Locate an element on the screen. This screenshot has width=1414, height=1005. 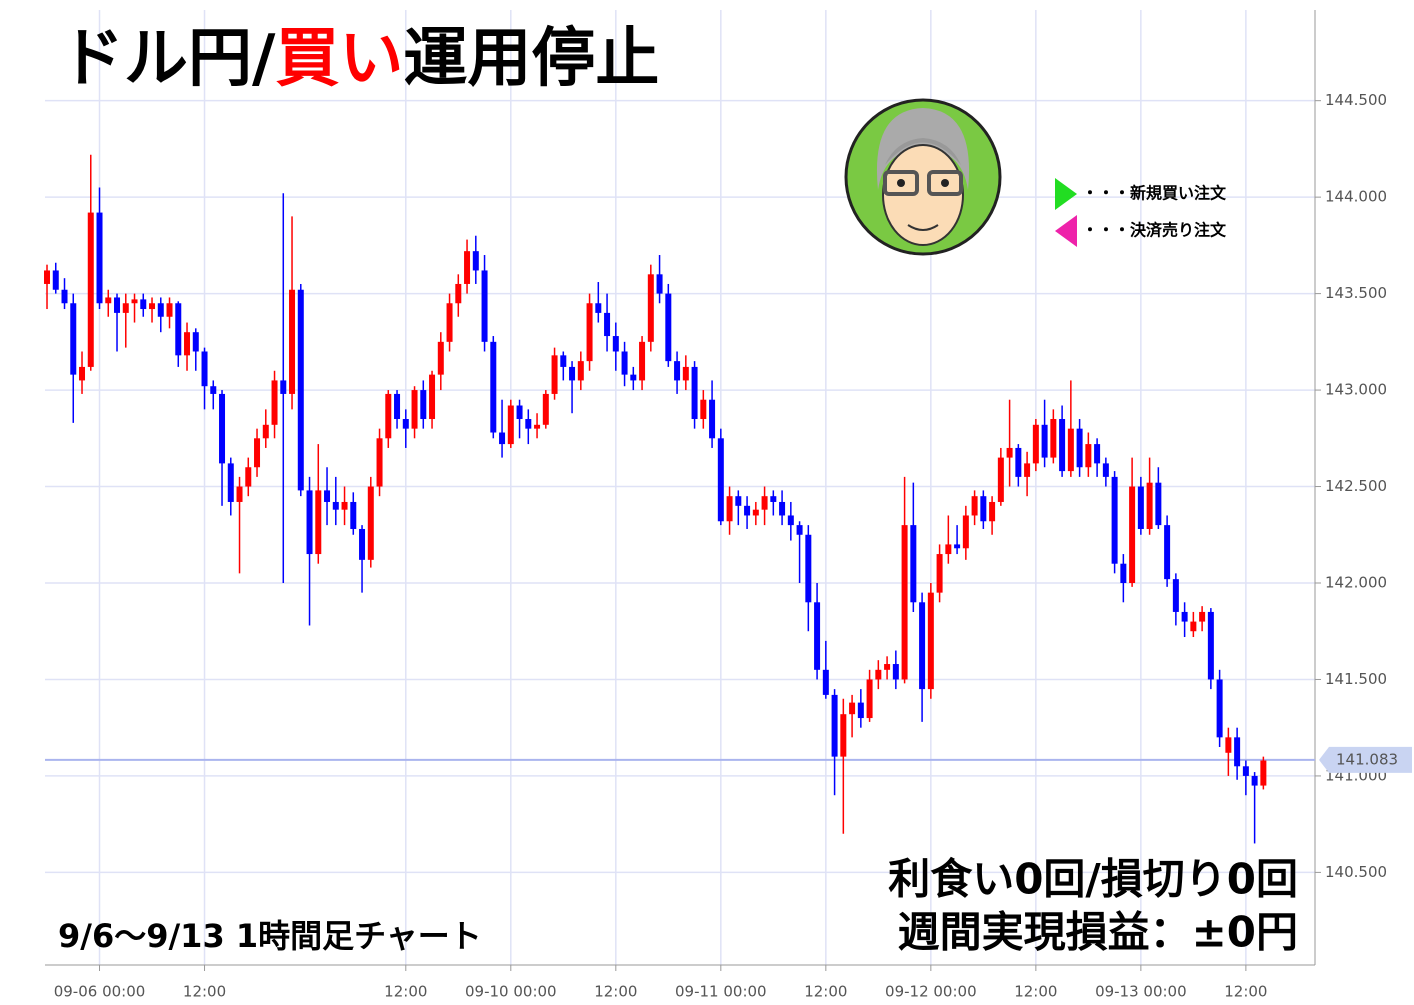
last-price-badge is located at coordinates (1365, 759).